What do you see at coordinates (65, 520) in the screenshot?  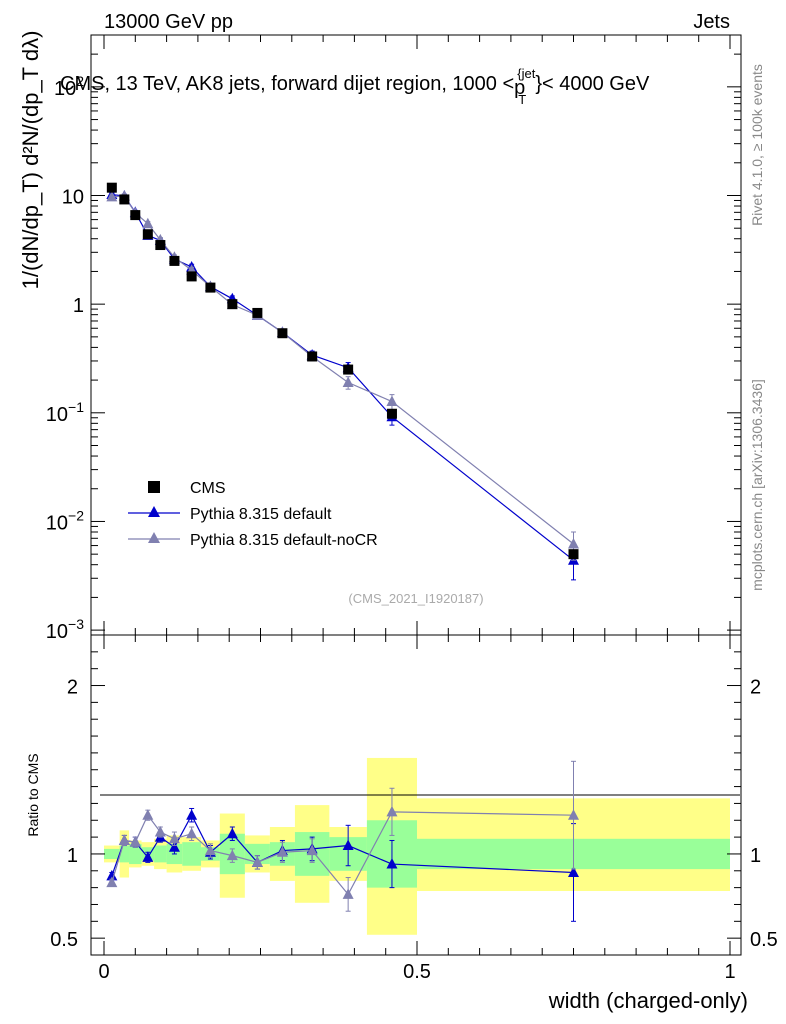 I see `main-y-tick-label: 10⁻²` at bounding box center [65, 520].